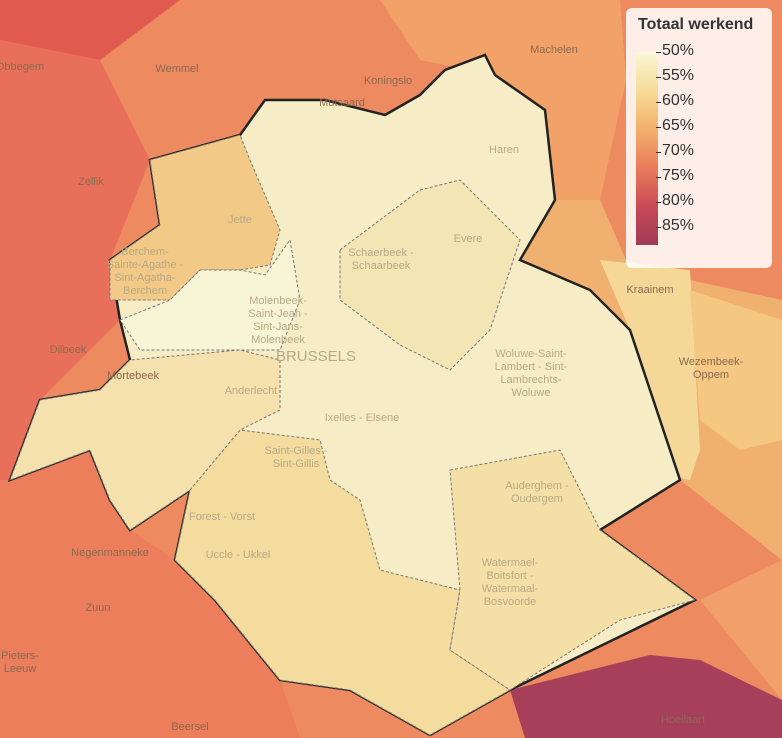 The image size is (782, 738). I want to click on place-label: Negenmanneke, so click(110, 553).